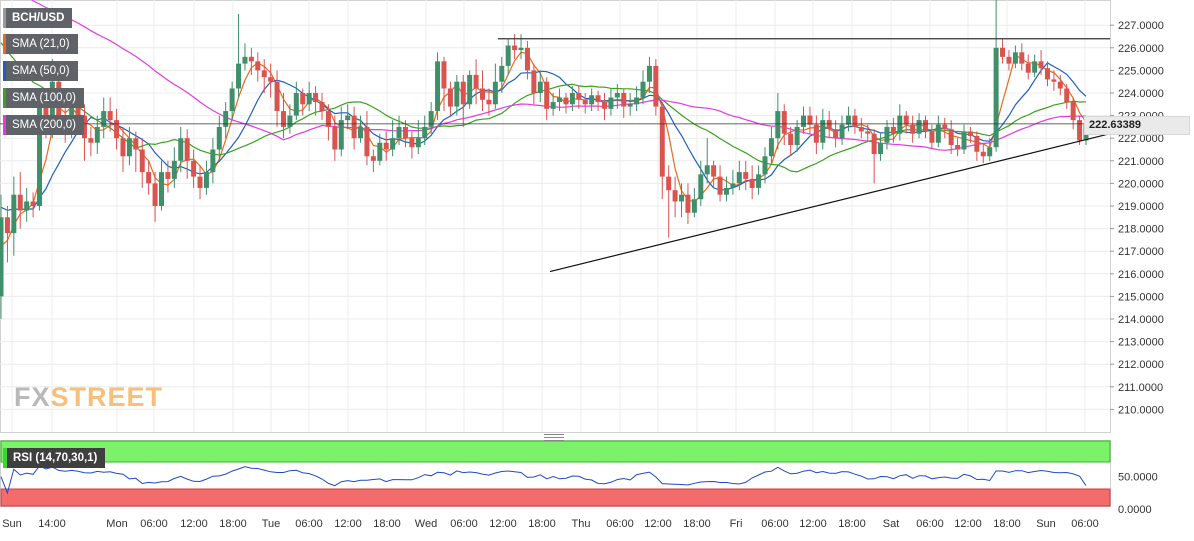  I want to click on pane-resize-handle, so click(554, 437).